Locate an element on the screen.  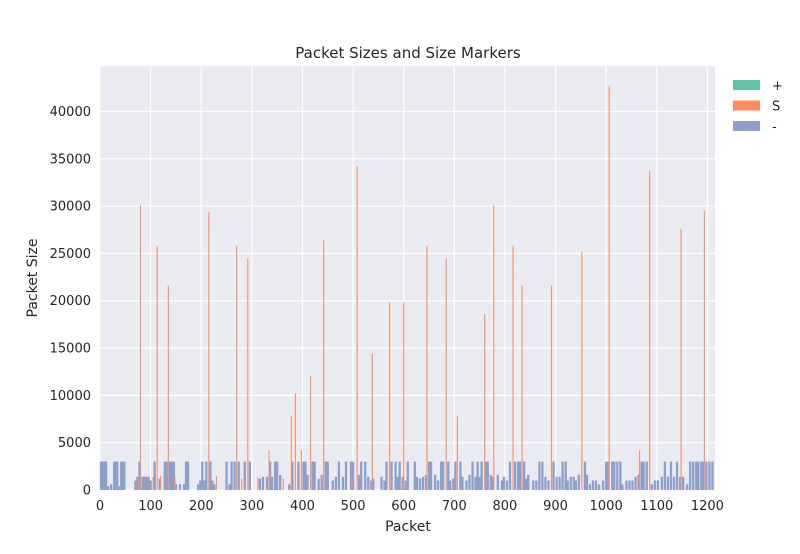
x-tick-label: 600 is located at coordinates (403, 506).